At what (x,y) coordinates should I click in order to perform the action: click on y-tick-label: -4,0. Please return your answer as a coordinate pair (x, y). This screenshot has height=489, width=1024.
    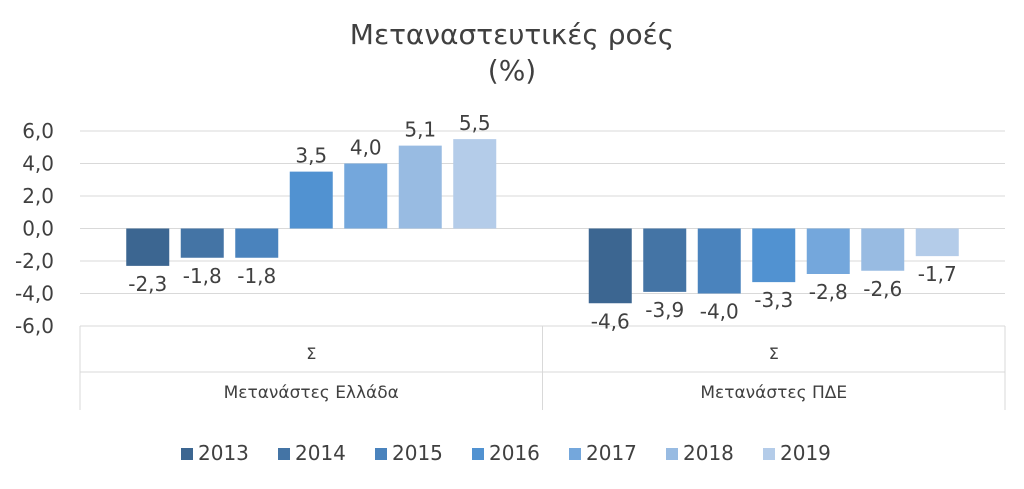
    Looking at the image, I should click on (34, 294).